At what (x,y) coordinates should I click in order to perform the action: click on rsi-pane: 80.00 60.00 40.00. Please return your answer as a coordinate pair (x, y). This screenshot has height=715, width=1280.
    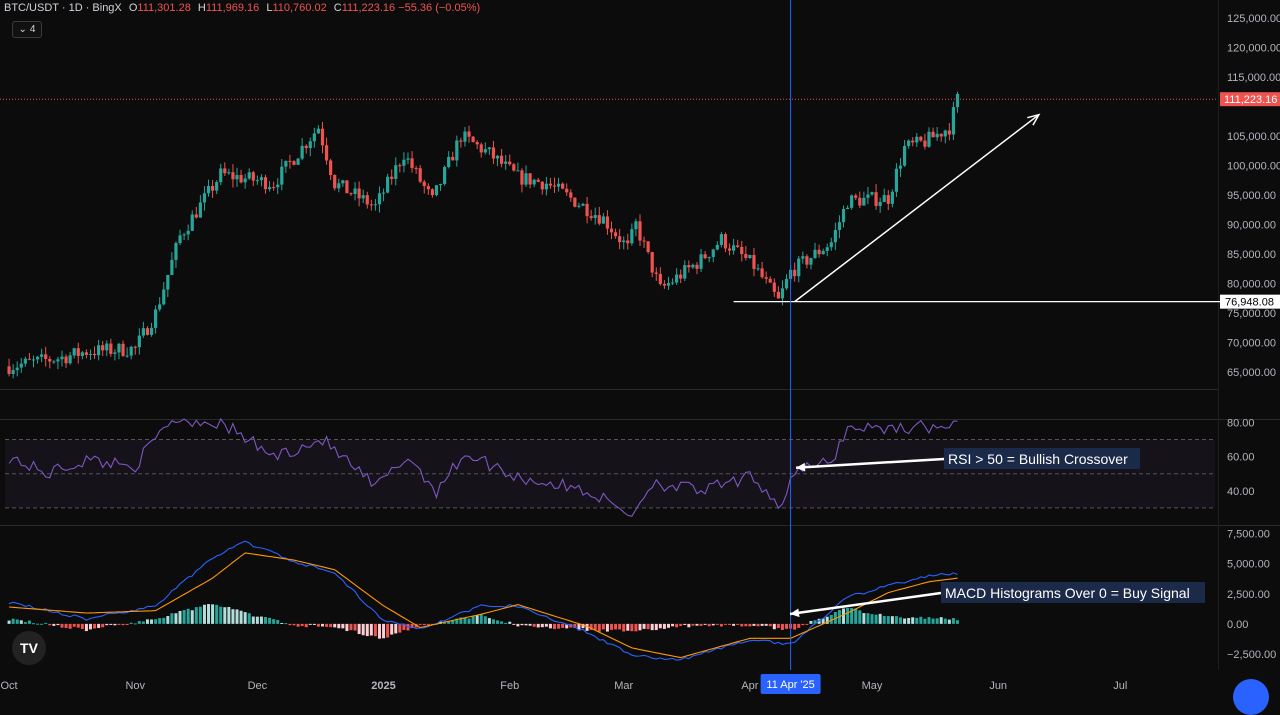
    Looking at the image, I should click on (630, 467).